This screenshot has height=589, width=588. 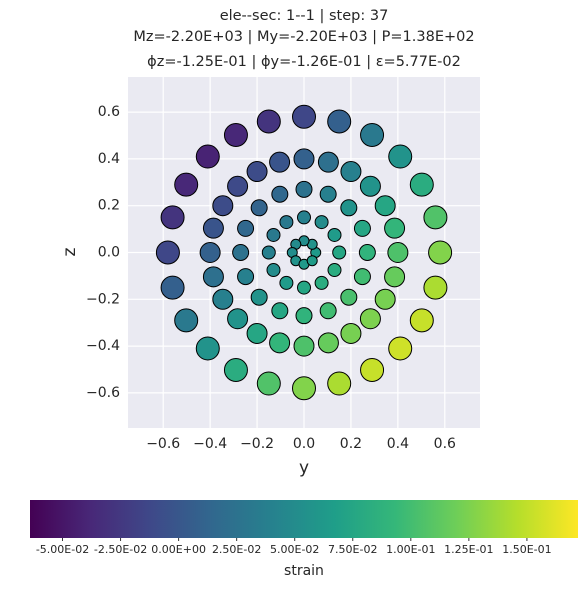 What do you see at coordinates (304, 62) in the screenshot?
I see `chart-subtitle: ϕz=-1.25E-01 | ϕy=-1.26E-01 | ε=5.77E-02` at bounding box center [304, 62].